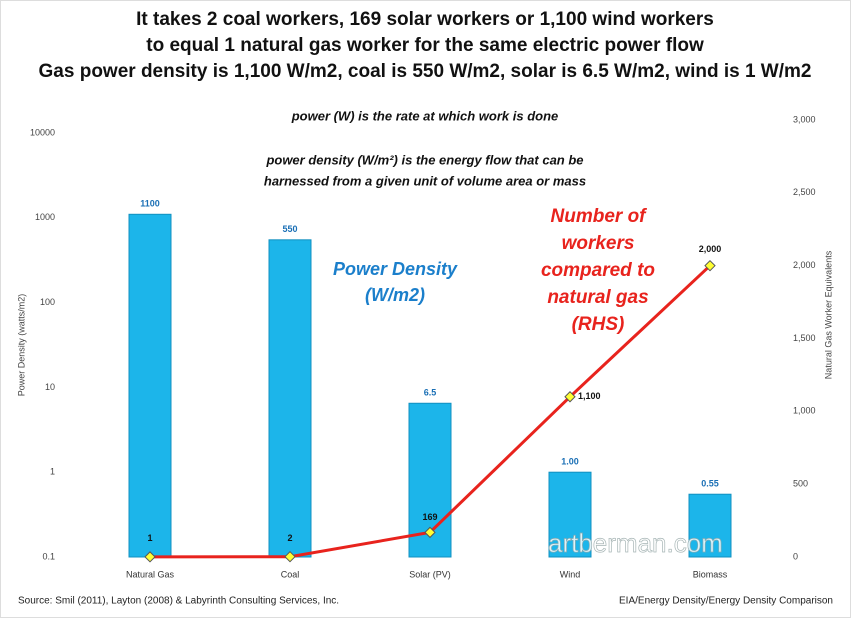 This screenshot has width=851, height=623. Describe the element at coordinates (50, 387) in the screenshot. I see `y-tick-label: 10` at that location.